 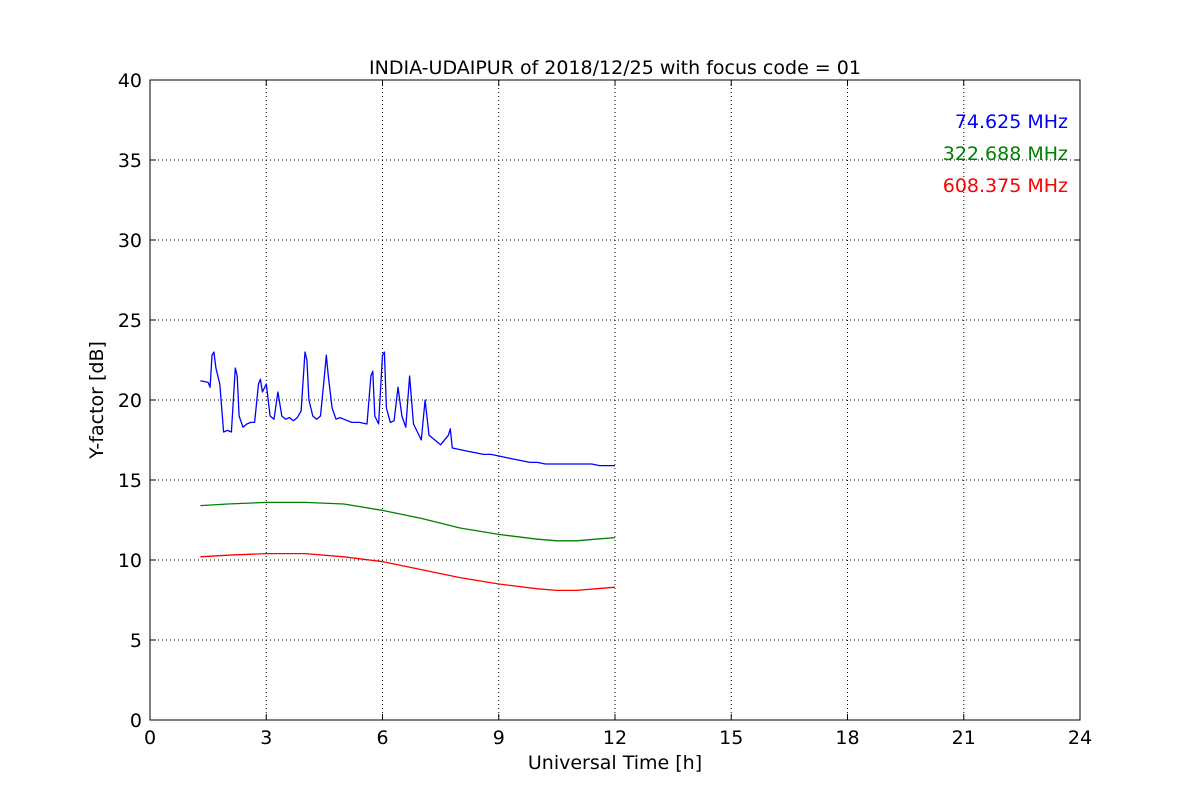 What do you see at coordinates (1005, 186) in the screenshot?
I see `legend-entry: 608.375 MHz` at bounding box center [1005, 186].